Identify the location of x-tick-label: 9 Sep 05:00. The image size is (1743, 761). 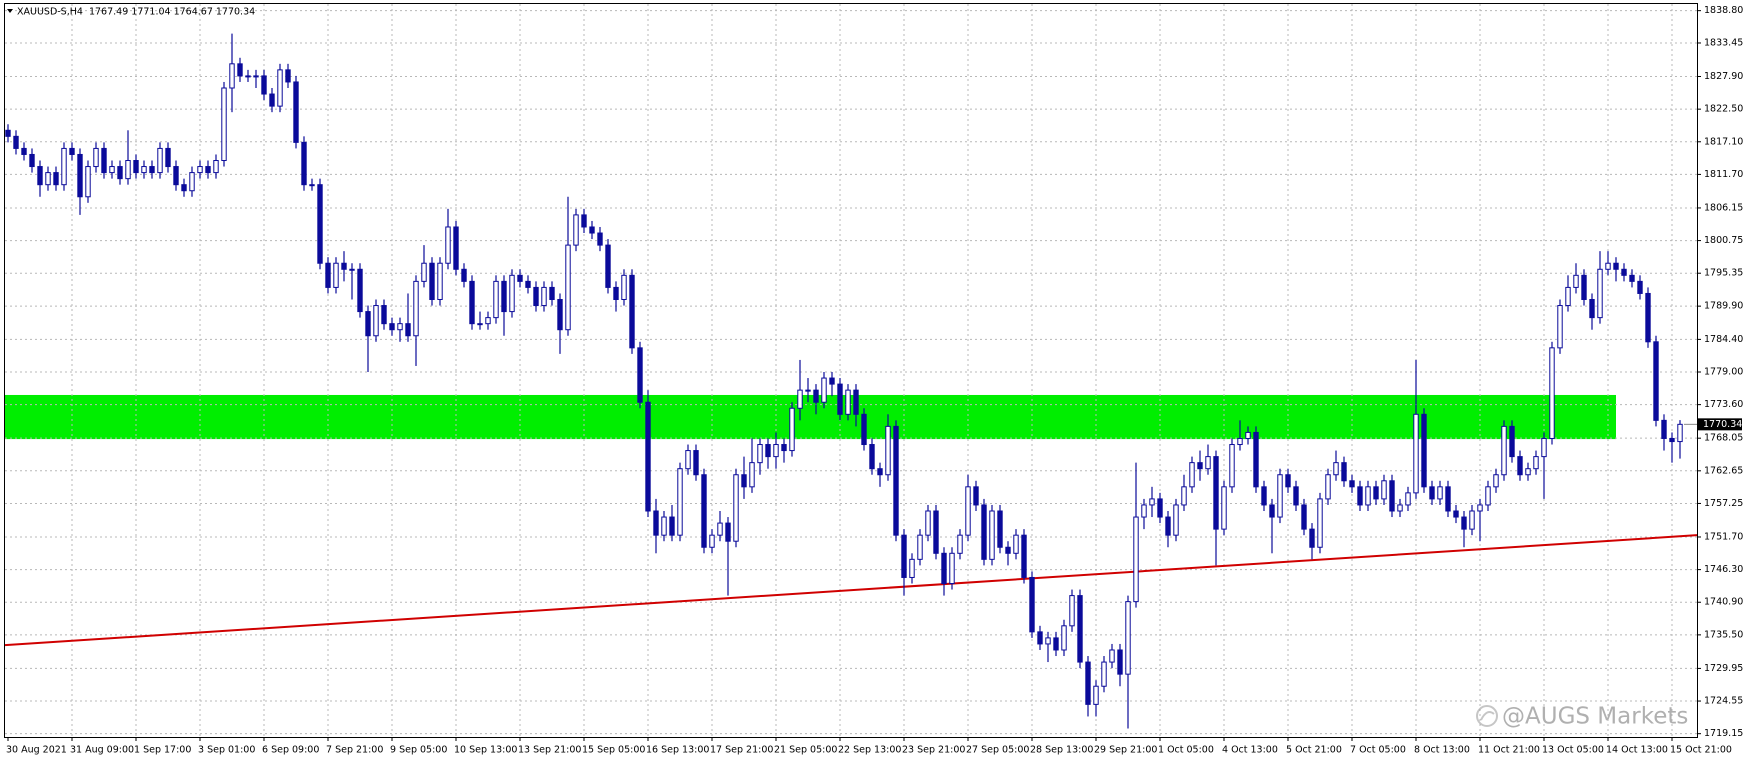
(418, 750).